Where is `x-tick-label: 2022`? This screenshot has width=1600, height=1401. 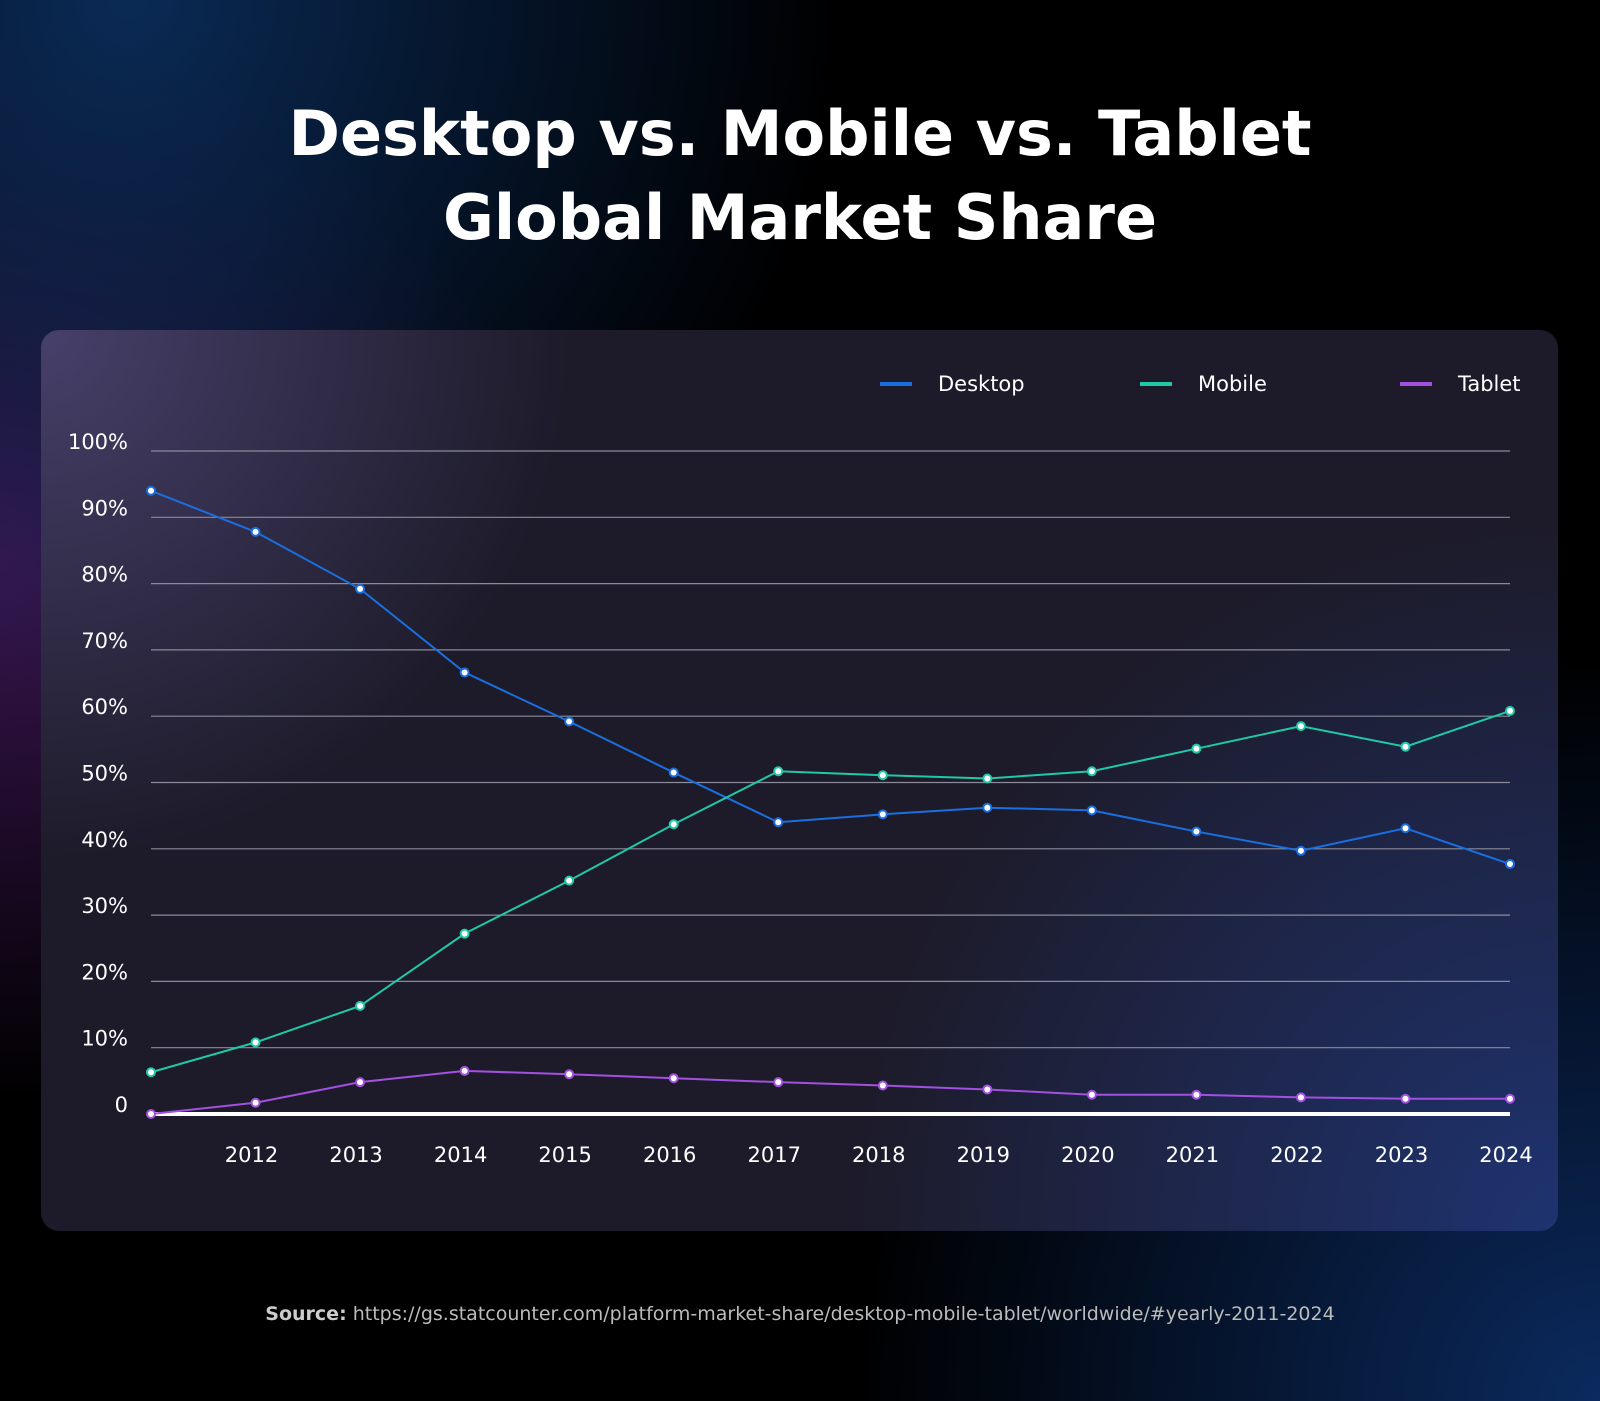 x-tick-label: 2022 is located at coordinates (1296, 1155).